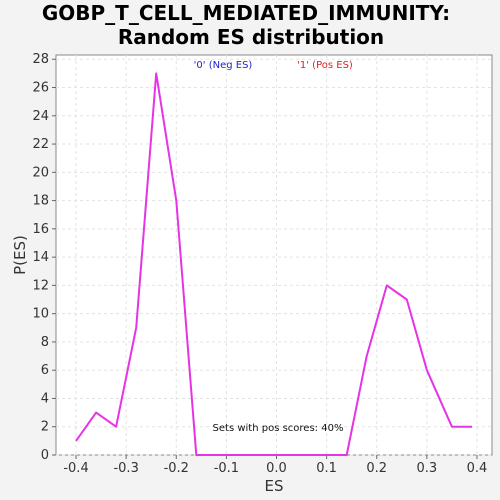 This screenshot has width=500, height=500. Describe the element at coordinates (40, 144) in the screenshot. I see `y-tick-label: 22` at that location.